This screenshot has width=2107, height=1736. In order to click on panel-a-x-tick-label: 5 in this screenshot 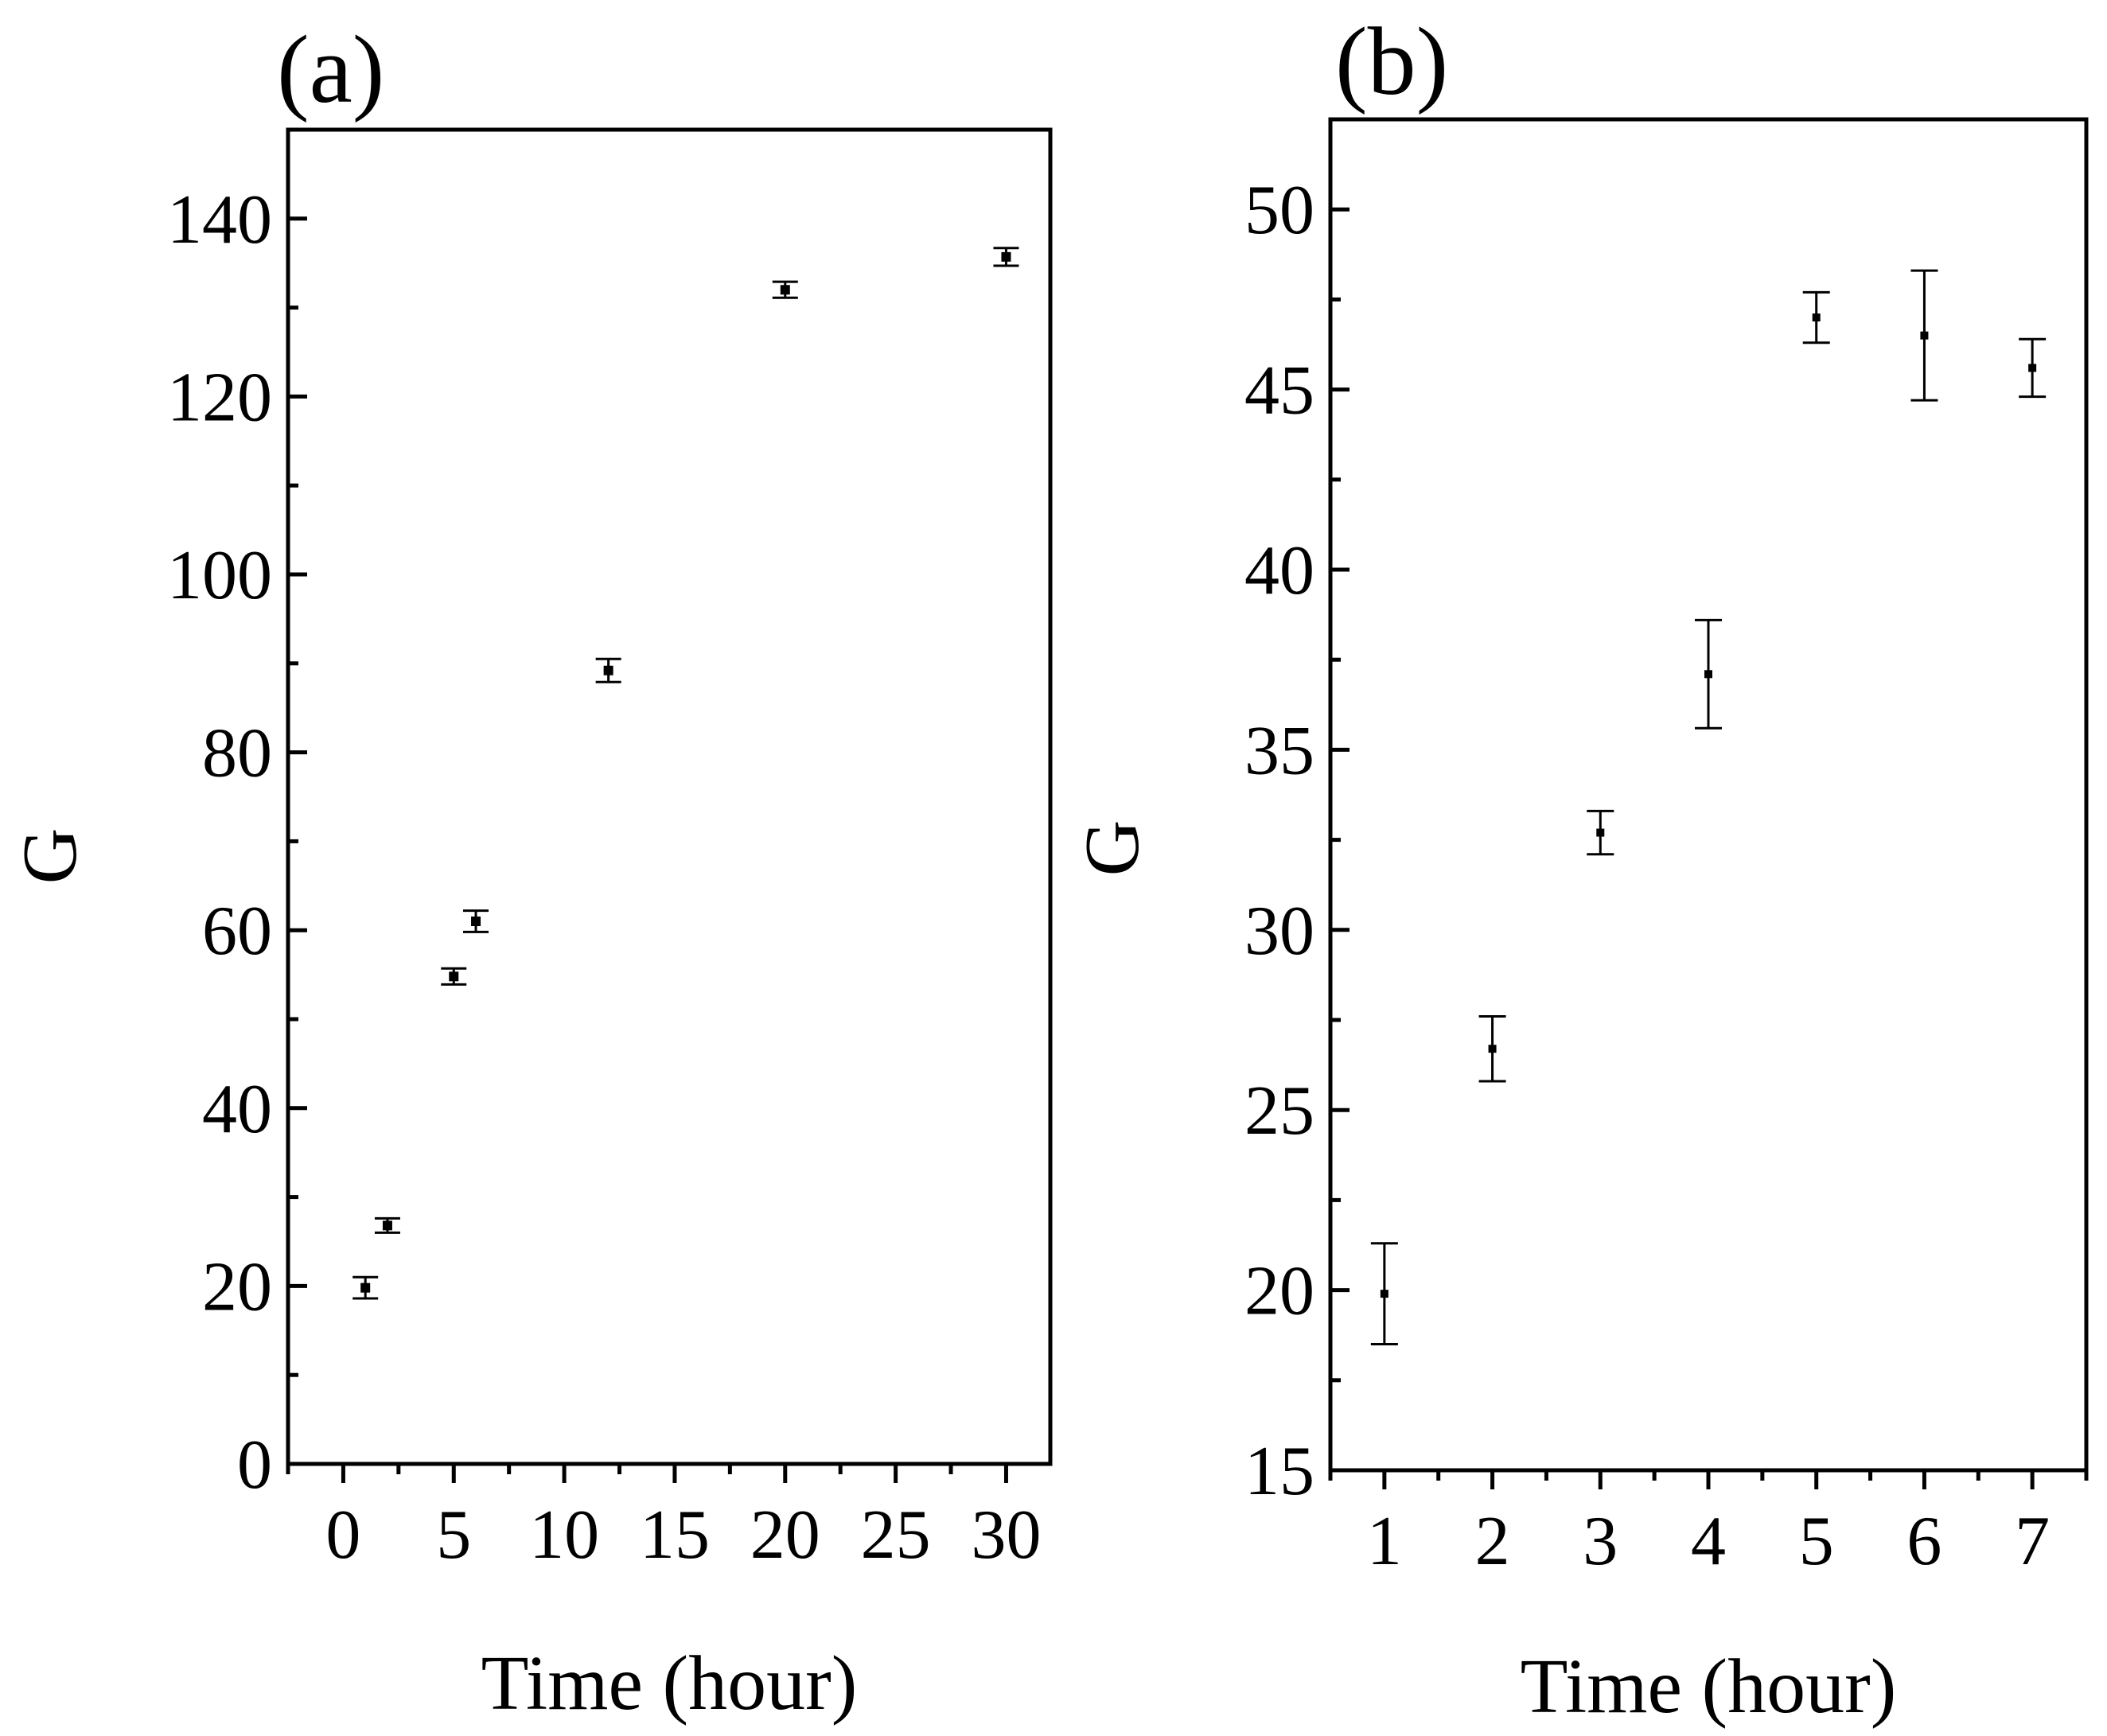, I will do `click(453, 1535)`.